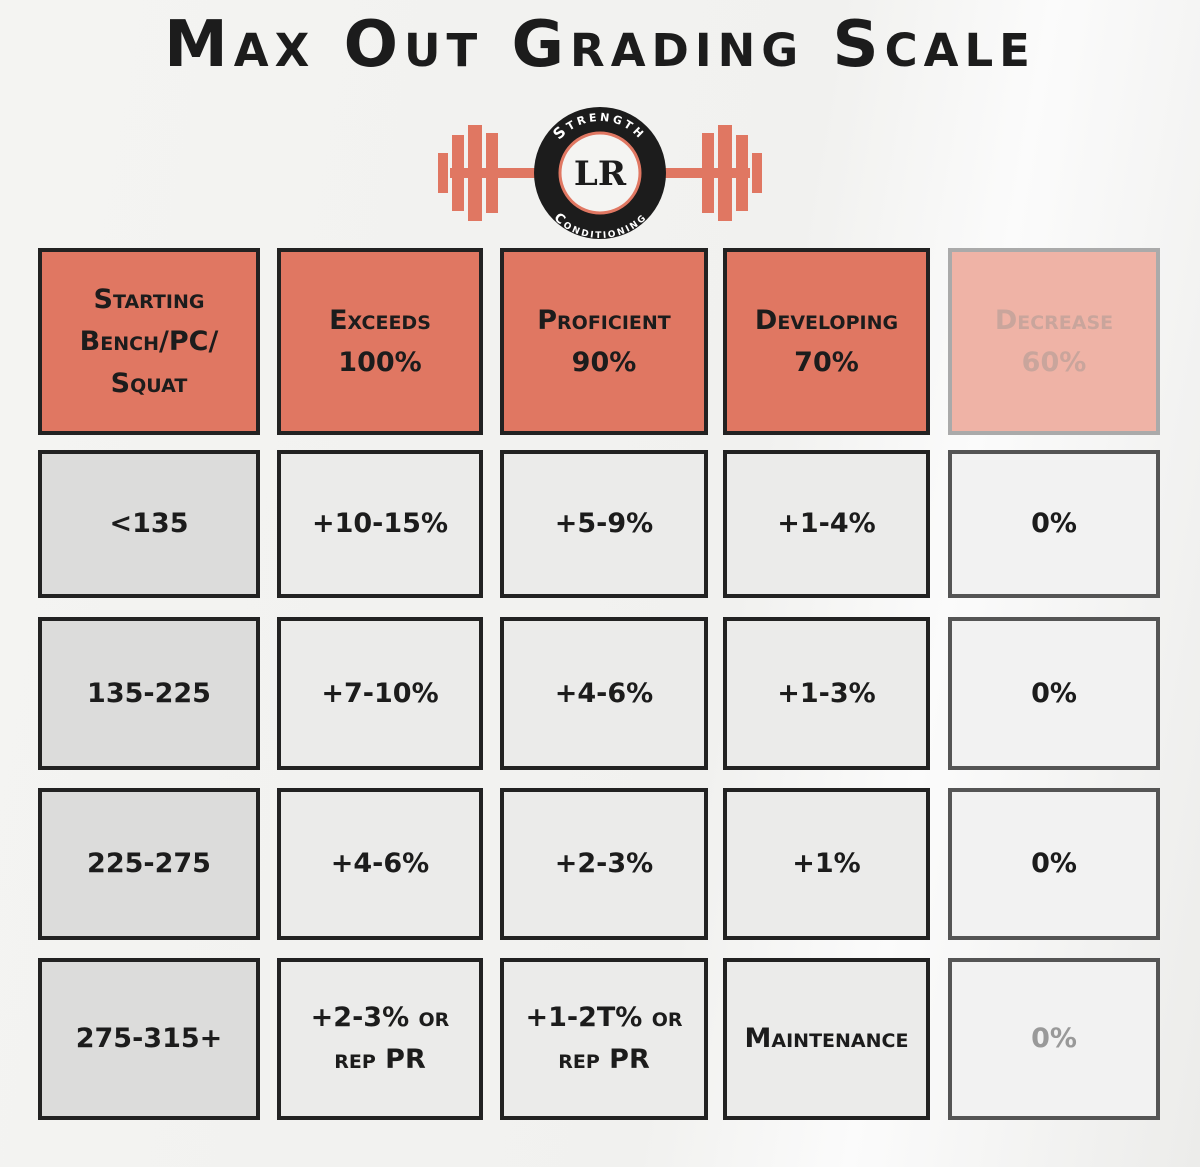 The width and height of the screenshot is (1200, 1167). What do you see at coordinates (149, 1039) in the screenshot?
I see `table-cell: 275-315+` at bounding box center [149, 1039].